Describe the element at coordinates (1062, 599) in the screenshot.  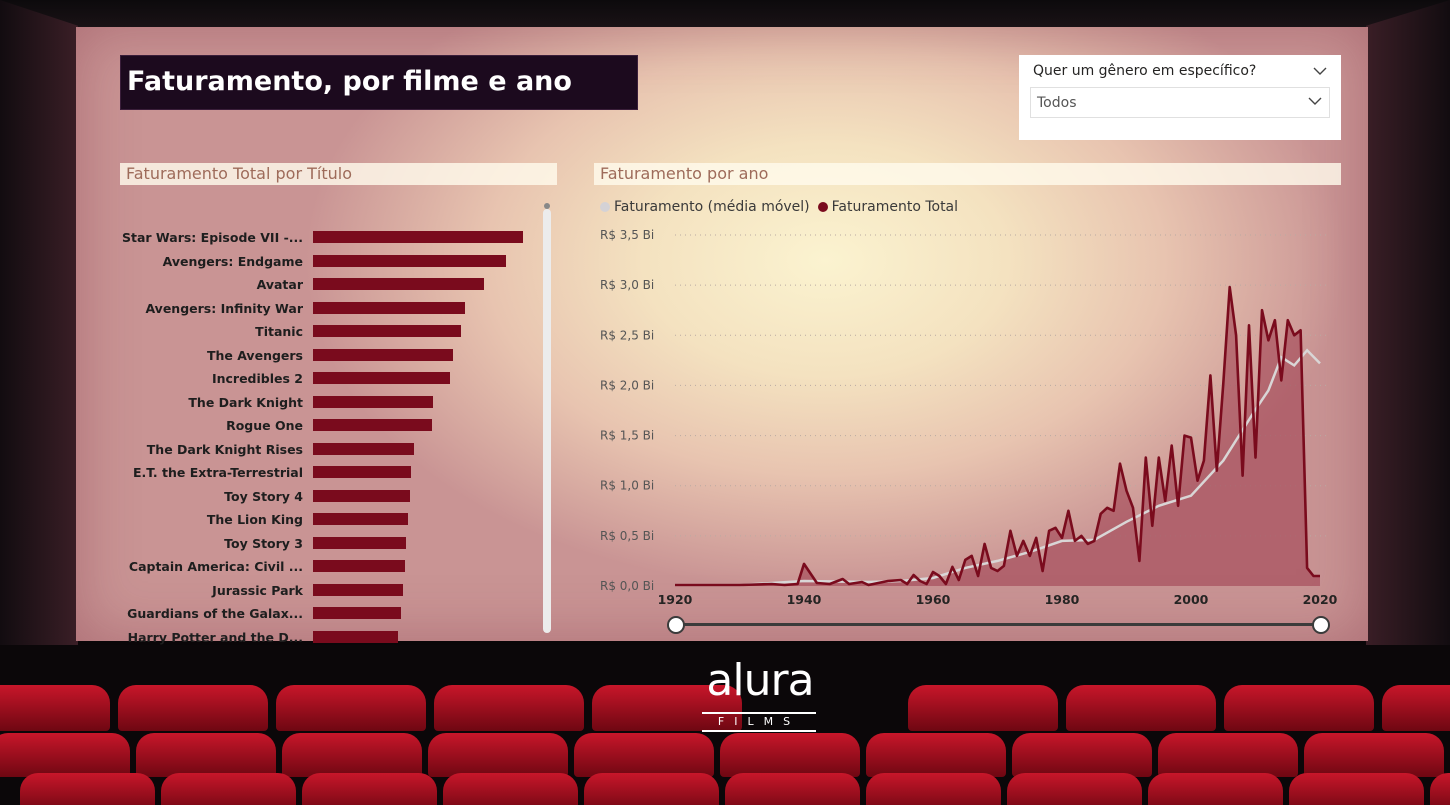
I see `x-tick-label: 1980` at that location.